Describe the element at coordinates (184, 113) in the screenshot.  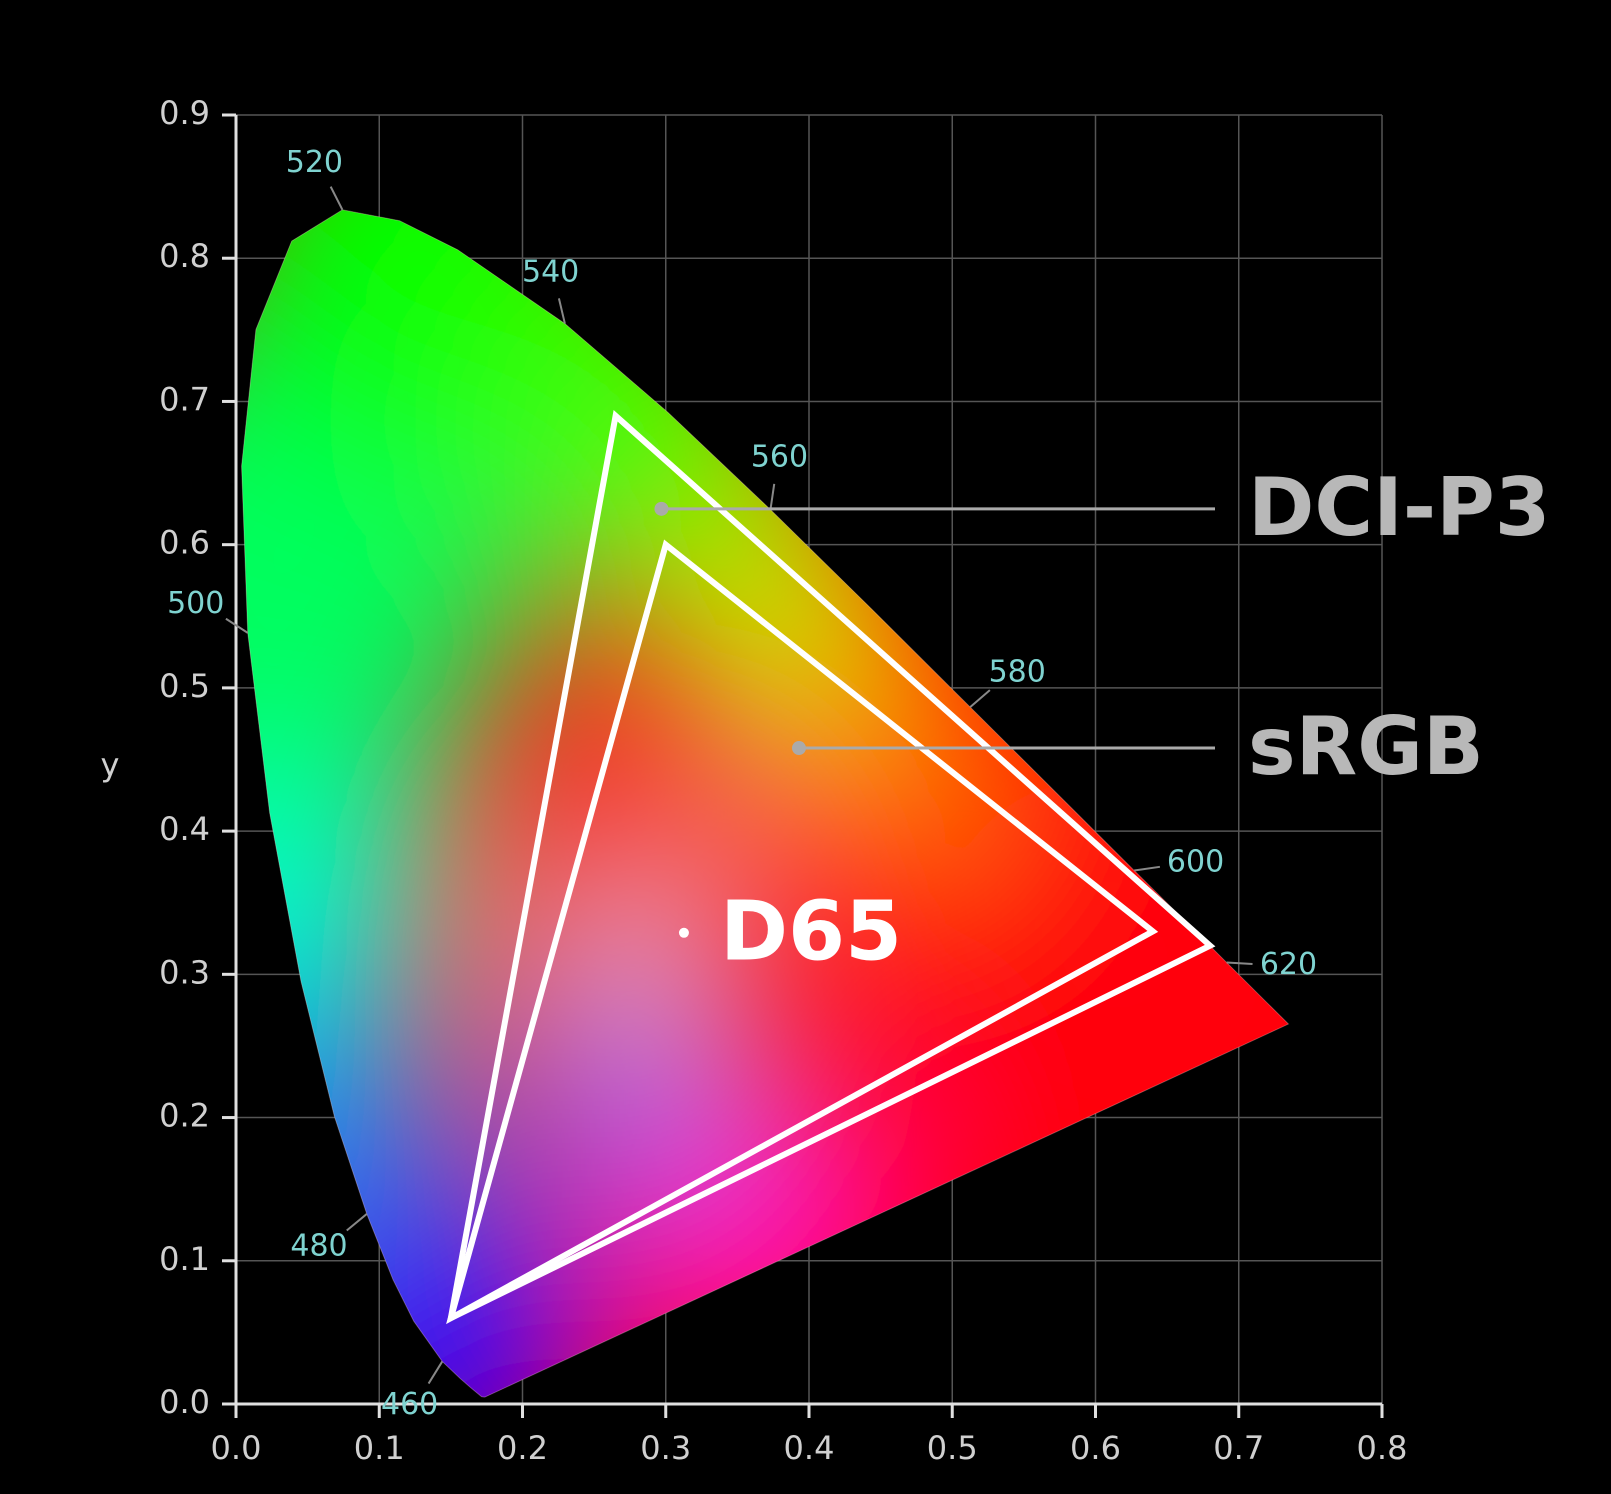
I see `y-tick-label: 0.9` at that location.